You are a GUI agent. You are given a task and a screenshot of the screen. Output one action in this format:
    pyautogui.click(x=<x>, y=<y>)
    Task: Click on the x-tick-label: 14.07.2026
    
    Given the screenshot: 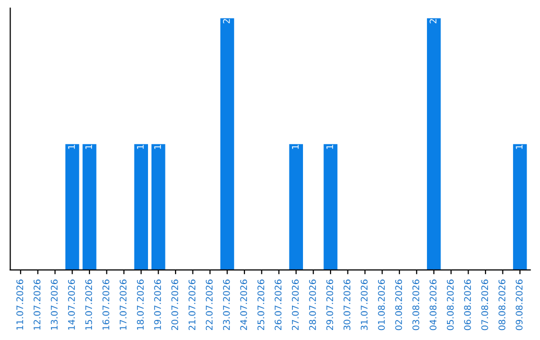 What is the action you would take?
    pyautogui.click(x=71, y=305)
    